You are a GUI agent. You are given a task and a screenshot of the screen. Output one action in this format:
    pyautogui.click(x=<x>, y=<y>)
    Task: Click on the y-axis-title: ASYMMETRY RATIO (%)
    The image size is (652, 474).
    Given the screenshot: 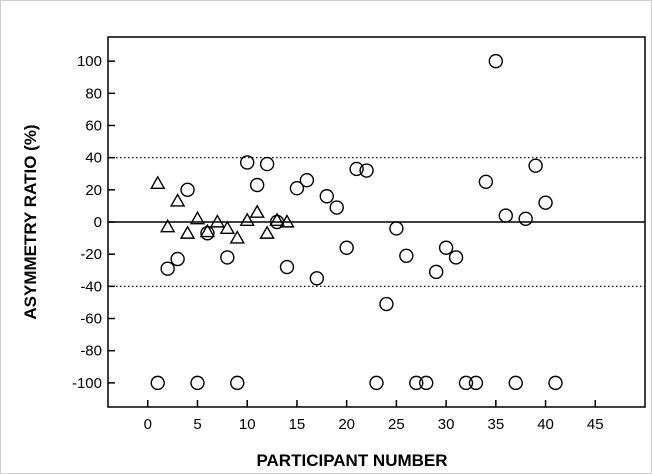 What is the action you would take?
    pyautogui.click(x=30, y=221)
    